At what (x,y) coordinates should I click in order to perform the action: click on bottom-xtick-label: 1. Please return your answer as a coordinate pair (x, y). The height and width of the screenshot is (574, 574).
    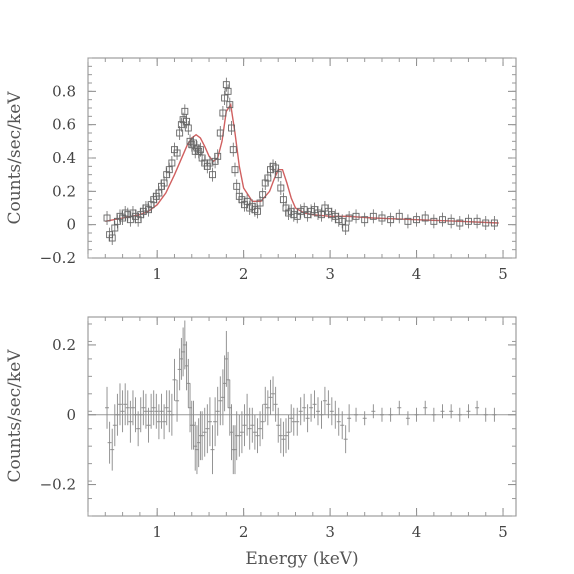
    Looking at the image, I should click on (157, 532).